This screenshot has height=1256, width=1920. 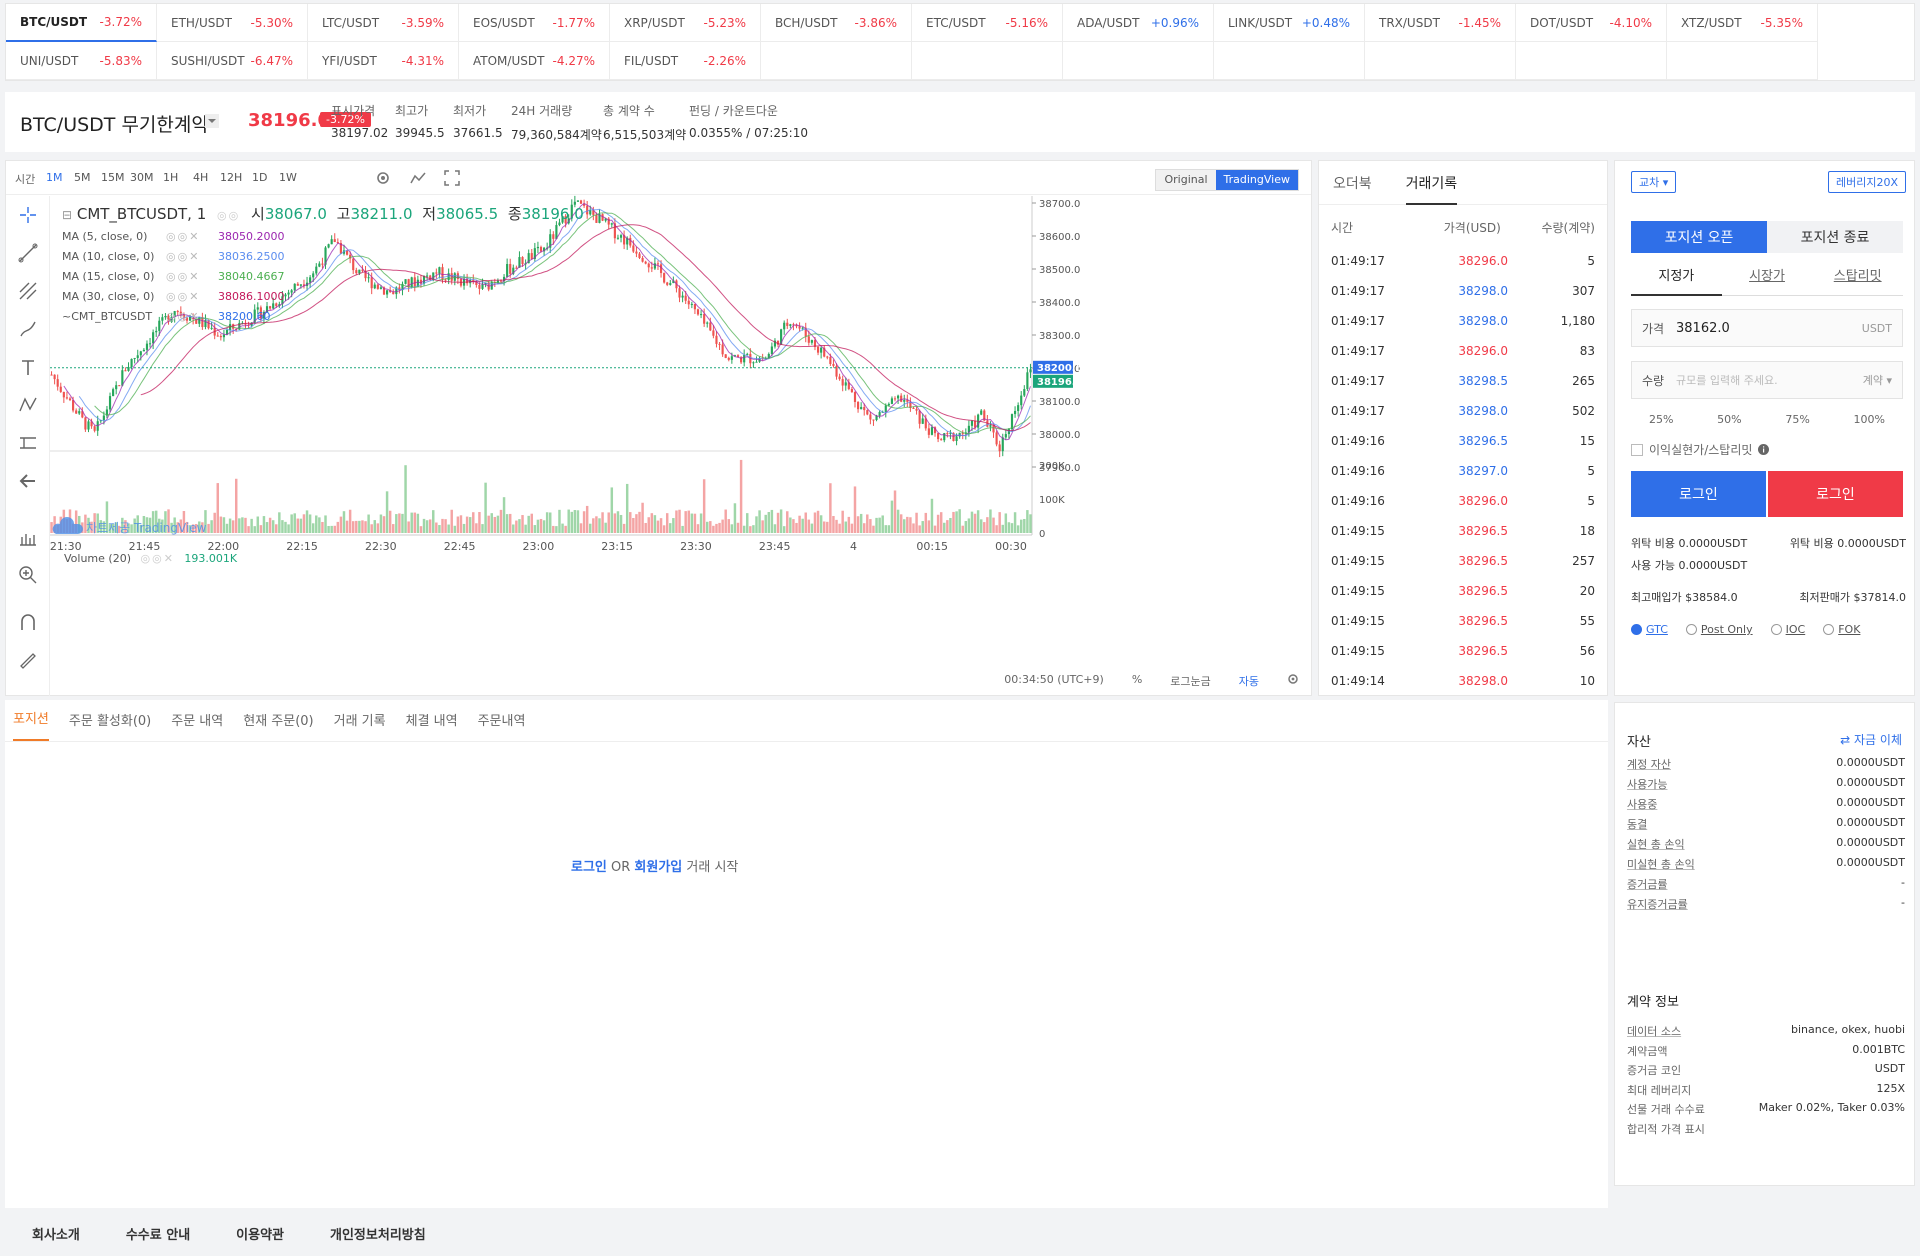 I want to click on timeframe-5m: 5M, so click(x=82, y=177).